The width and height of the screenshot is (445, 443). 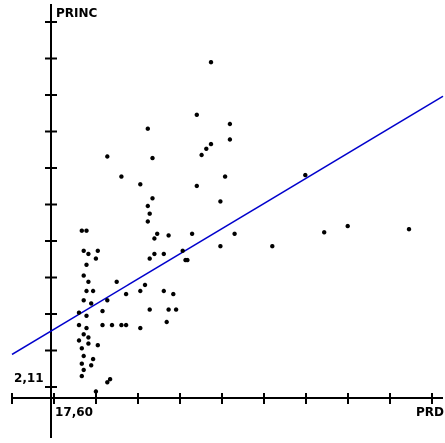 What do you see at coordinates (74, 412) in the screenshot?
I see `x-tick-label: 17,60` at bounding box center [74, 412].